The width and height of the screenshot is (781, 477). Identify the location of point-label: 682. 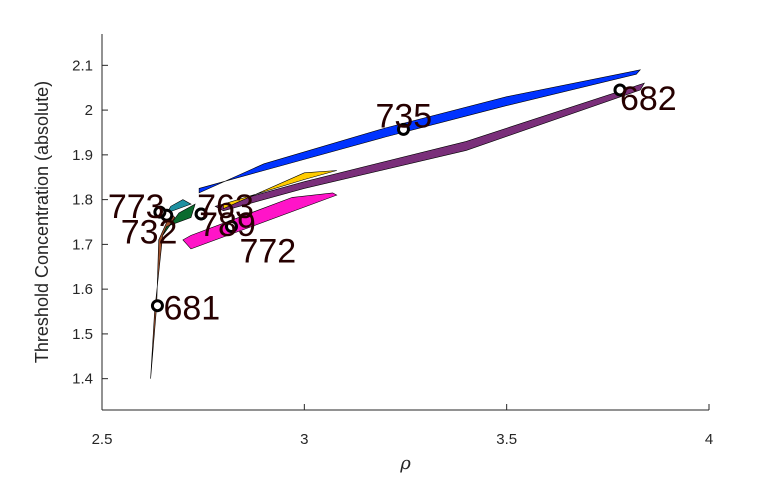
(648, 99).